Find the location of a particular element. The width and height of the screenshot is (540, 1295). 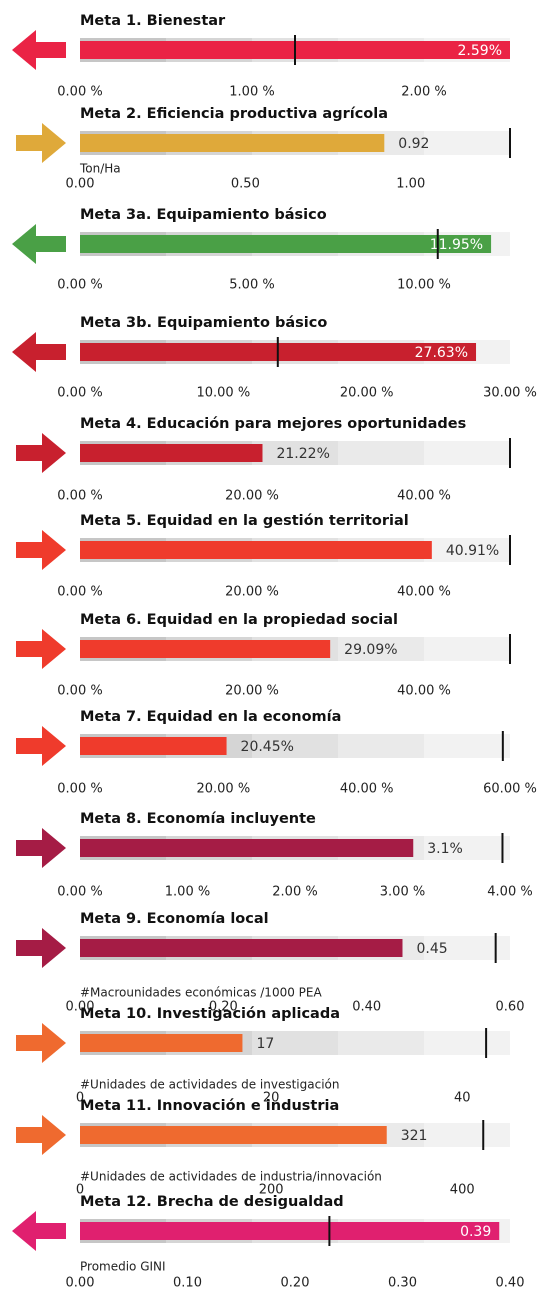

unit-label: #Macrounidades económicas /1000 PEA is located at coordinates (201, 993).